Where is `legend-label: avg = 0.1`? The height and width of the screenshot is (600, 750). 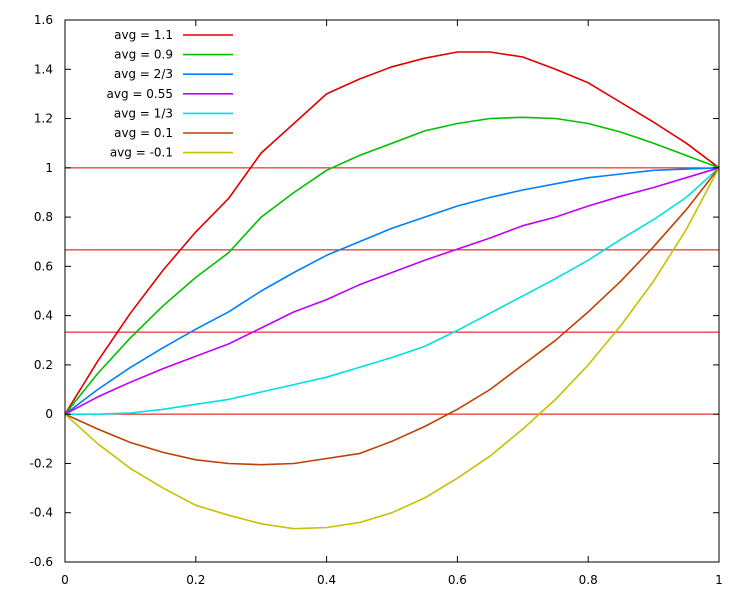
legend-label: avg = 0.1 is located at coordinates (143, 133).